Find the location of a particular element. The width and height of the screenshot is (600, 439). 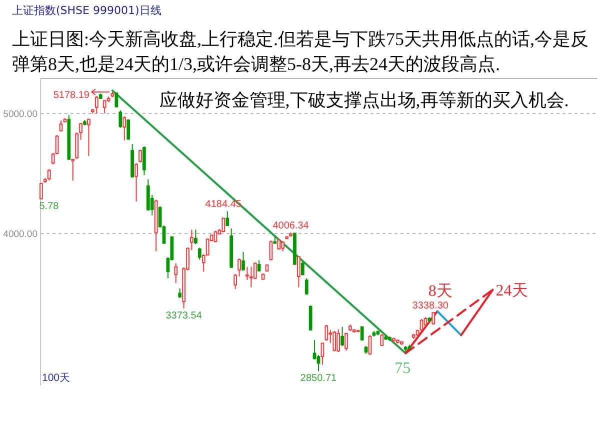

chart-title: 上证指数(SHSE 999001)日线 is located at coordinates (87, 10).